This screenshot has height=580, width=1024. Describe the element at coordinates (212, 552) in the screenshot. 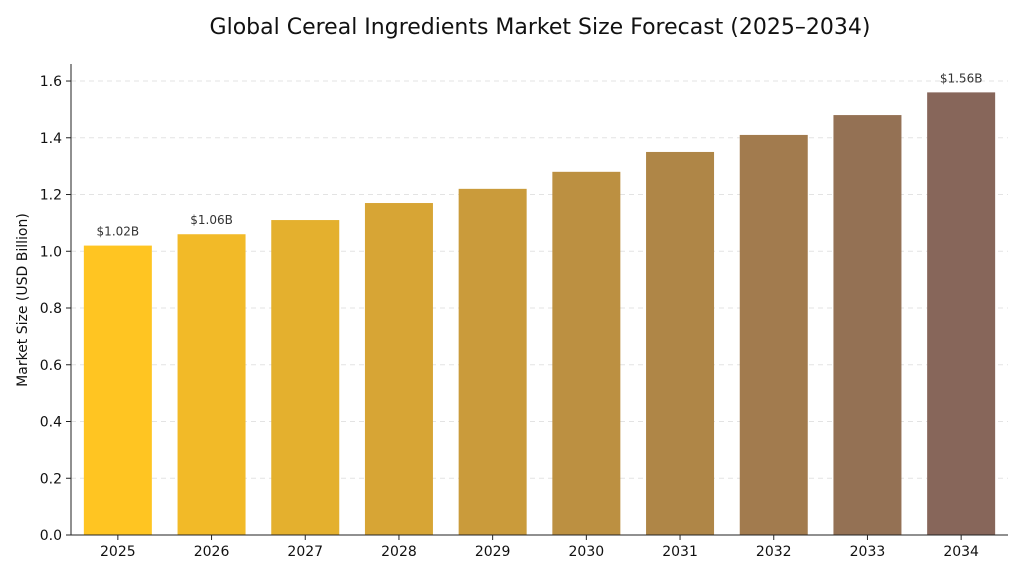

I see `x-tick-label: 2026` at that location.